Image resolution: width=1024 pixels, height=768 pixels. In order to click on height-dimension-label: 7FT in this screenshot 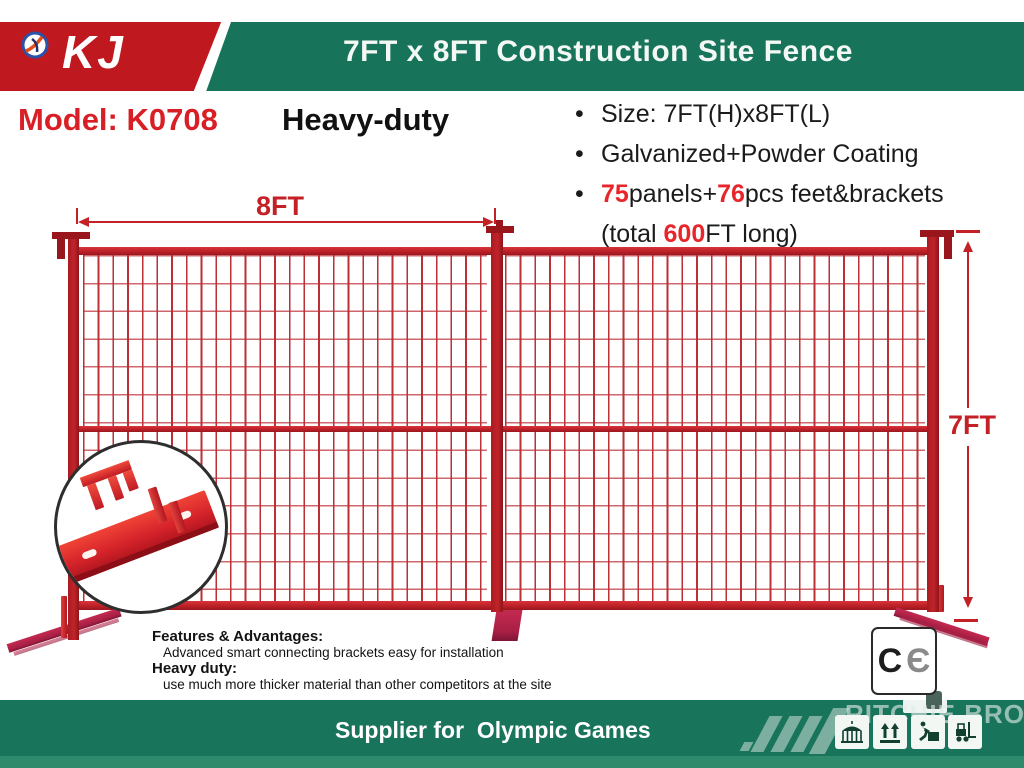, I will do `click(972, 425)`.